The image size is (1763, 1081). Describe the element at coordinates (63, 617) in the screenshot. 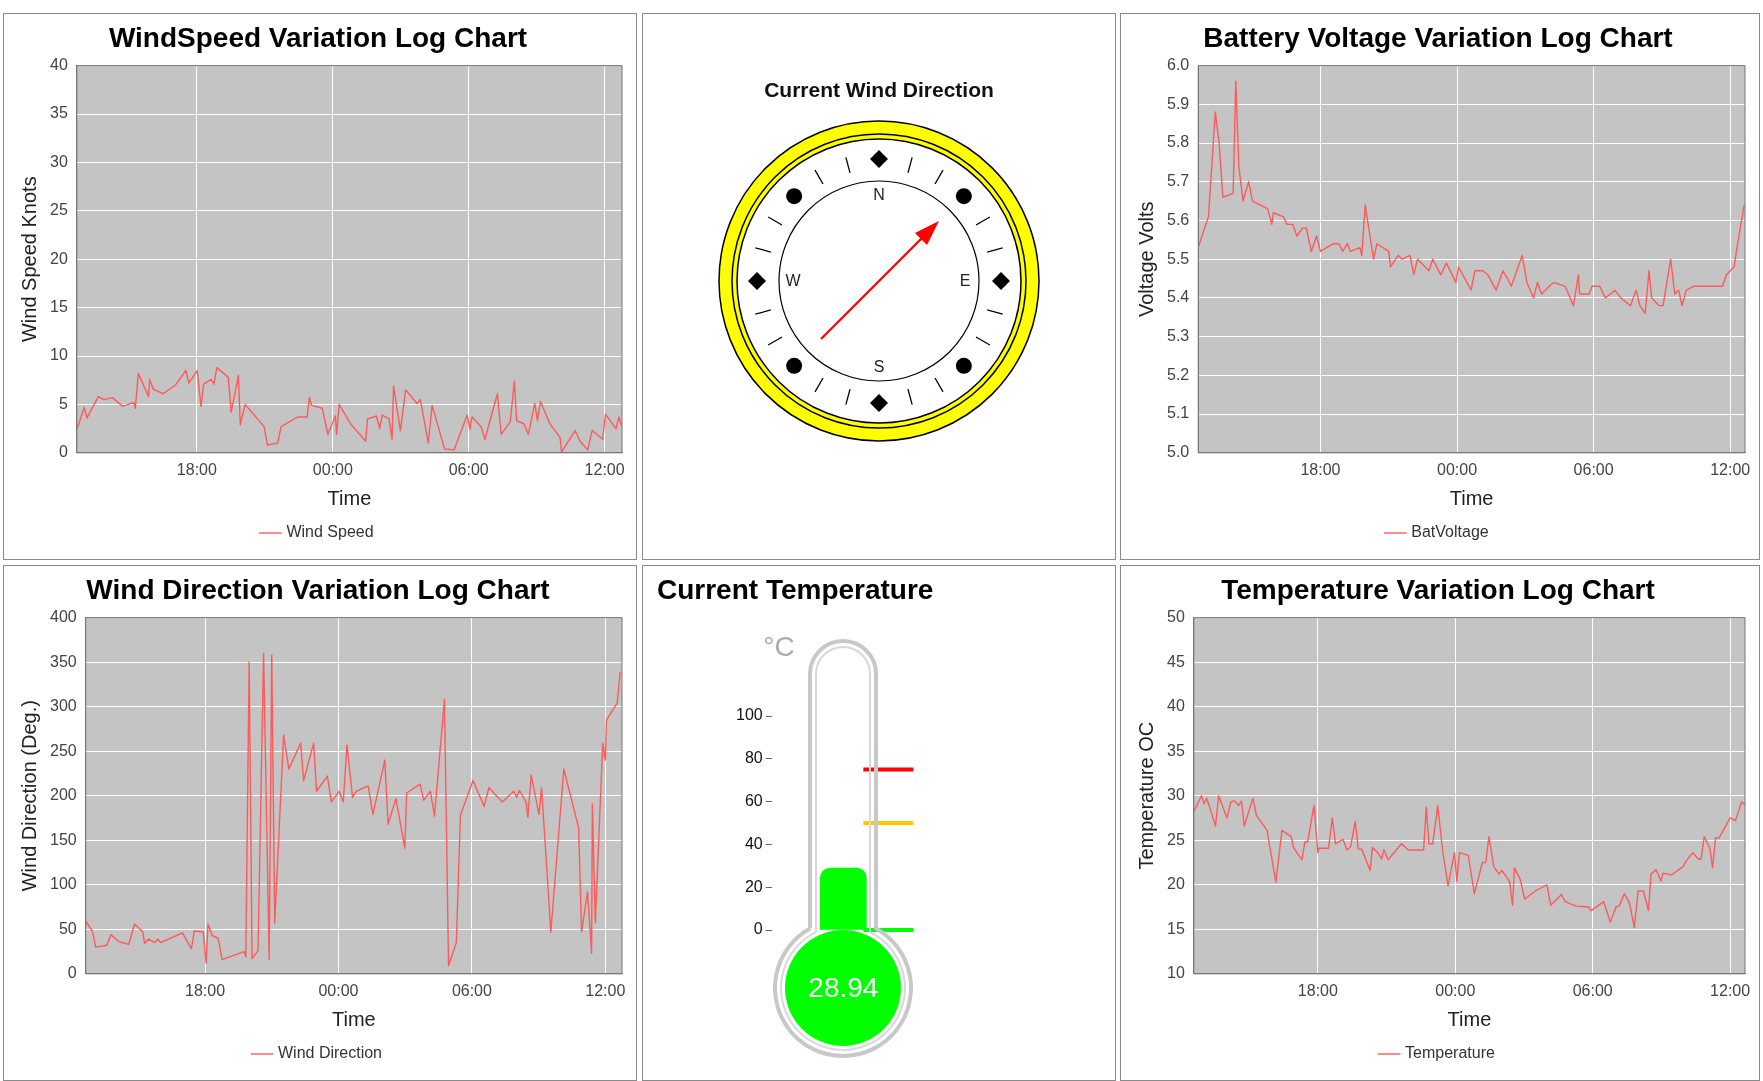

I see `y-tick-label: 400` at that location.